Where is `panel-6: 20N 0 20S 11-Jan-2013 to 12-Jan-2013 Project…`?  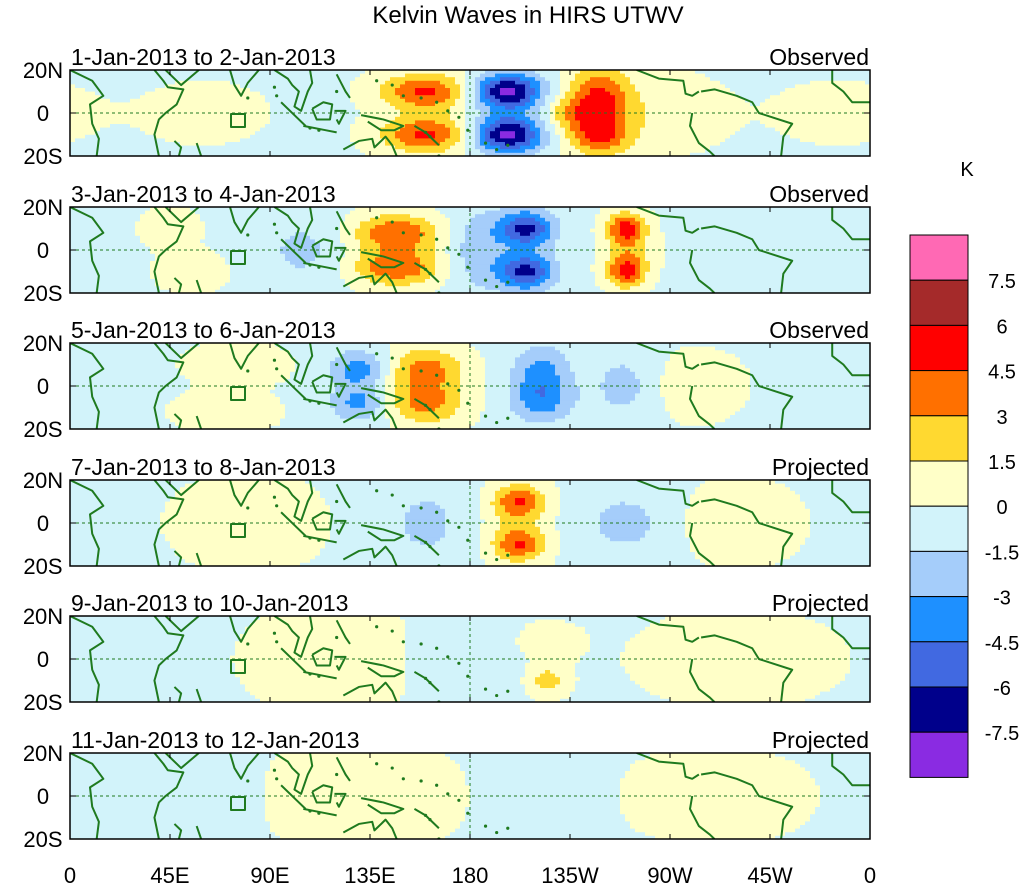
panel-6: 20N 0 20S 11-Jan-2013 to 12-Jan-2013 Project… is located at coordinates (447, 789).